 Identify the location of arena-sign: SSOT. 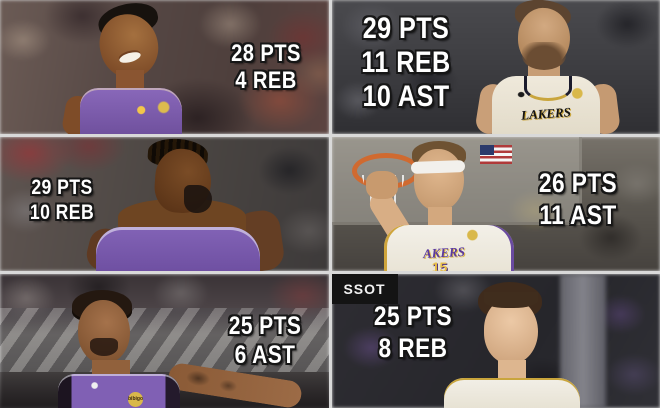
(364, 289).